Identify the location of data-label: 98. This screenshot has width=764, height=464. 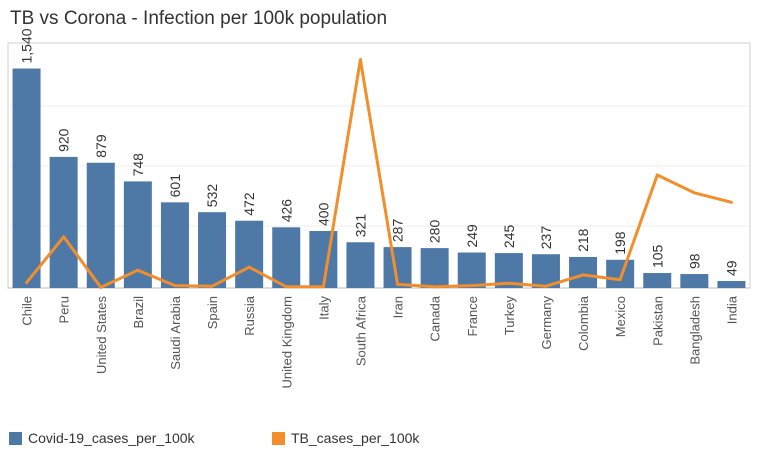
(694, 261).